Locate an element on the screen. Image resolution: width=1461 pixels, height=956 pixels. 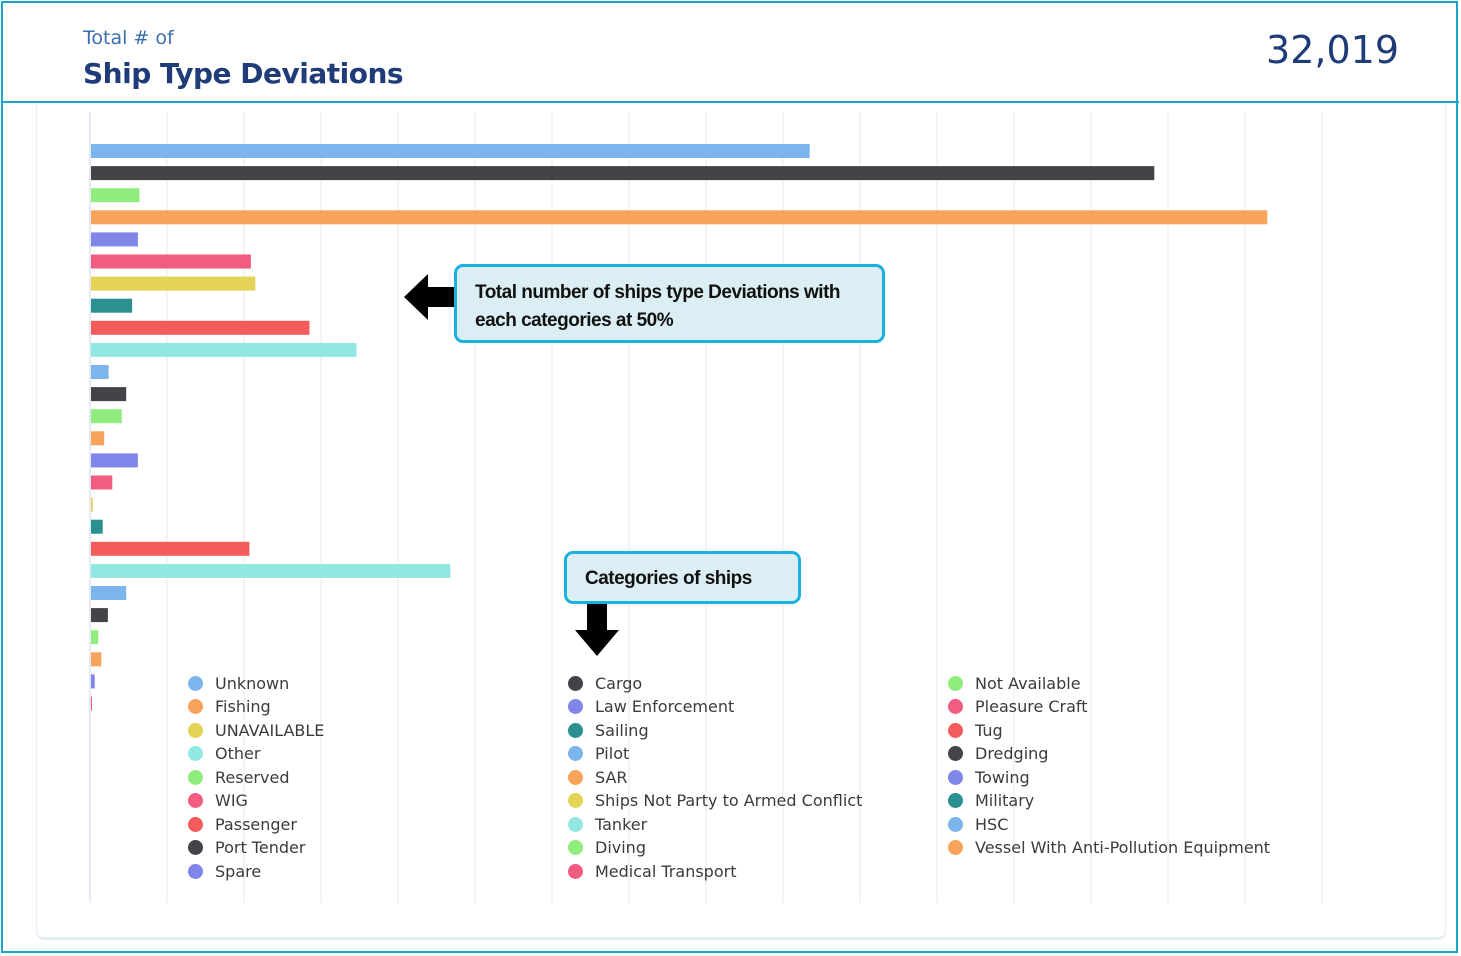
legend-item: Other is located at coordinates (224, 754).